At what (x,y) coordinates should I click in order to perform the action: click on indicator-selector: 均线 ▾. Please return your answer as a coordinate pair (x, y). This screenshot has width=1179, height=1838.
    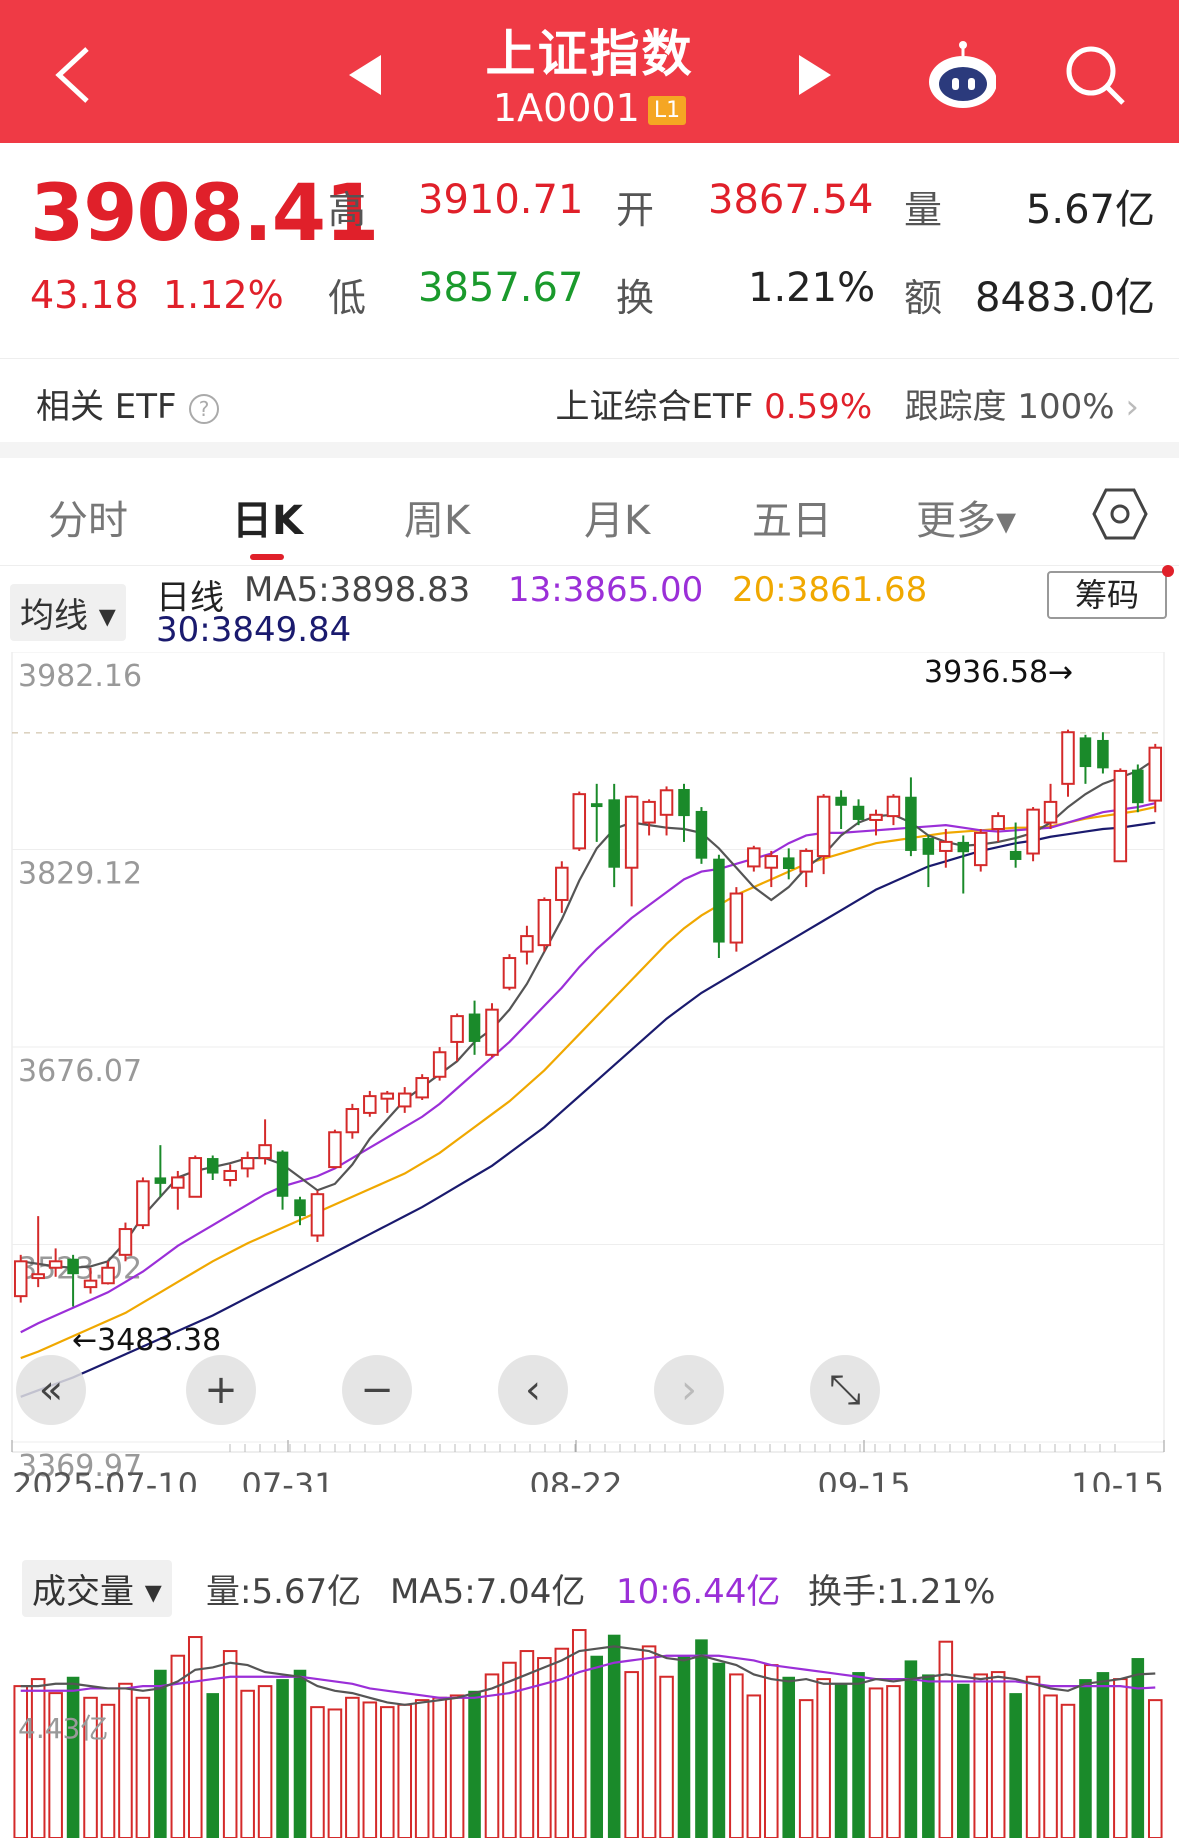
    Looking at the image, I should click on (68, 612).